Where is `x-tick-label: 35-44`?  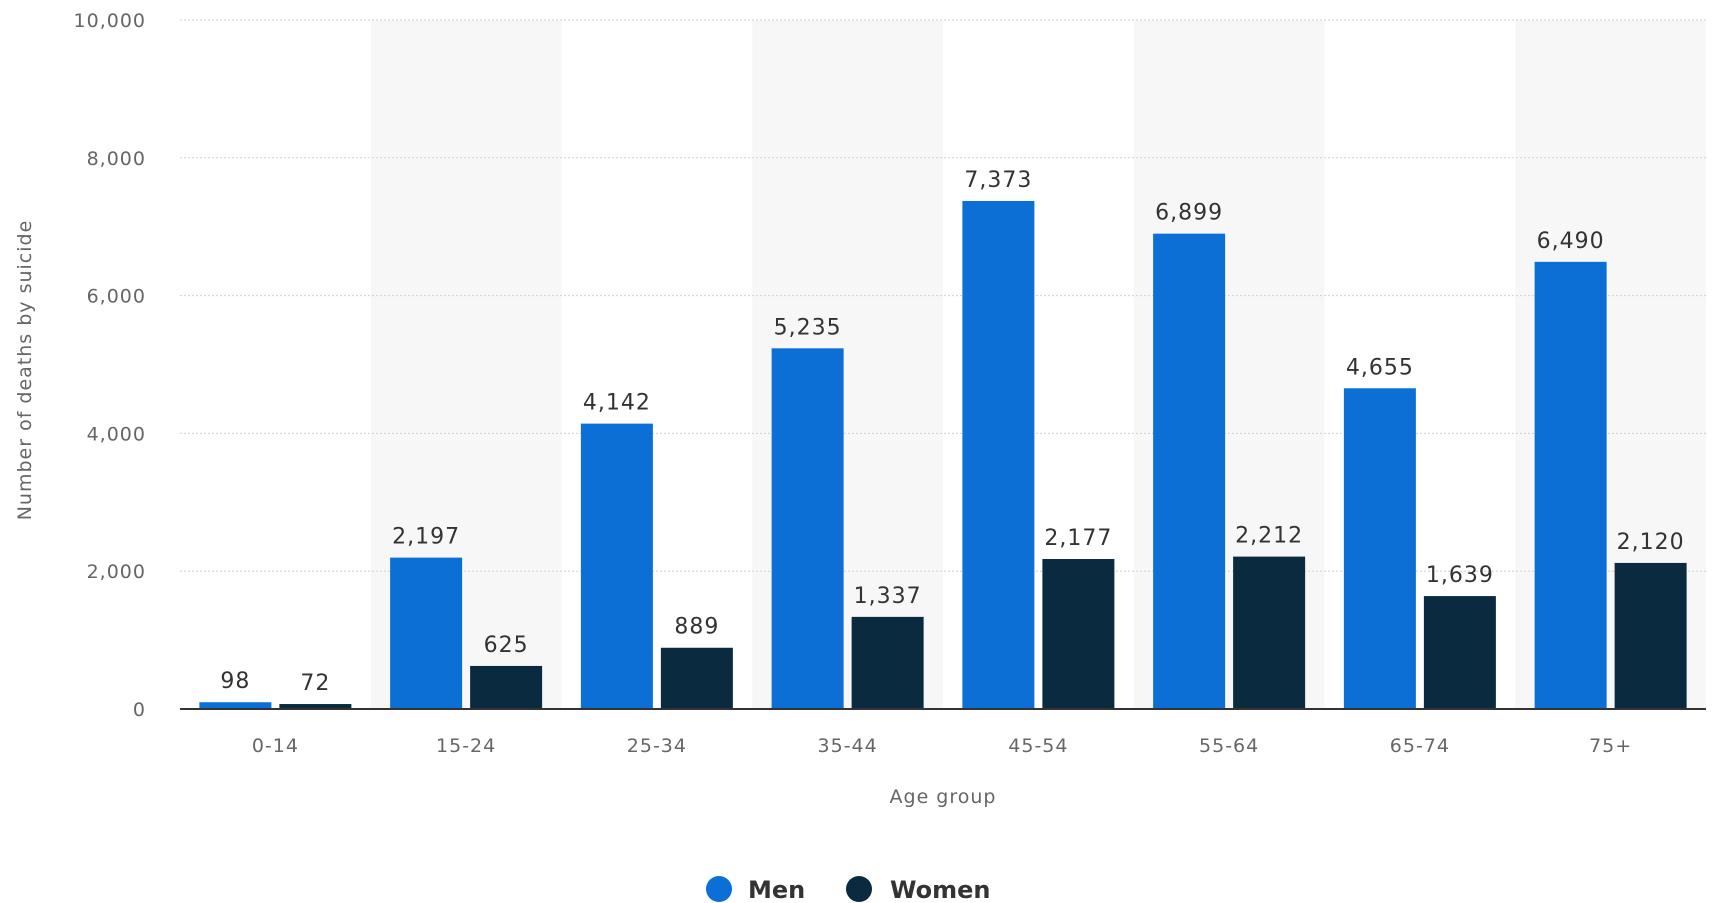
x-tick-label: 35-44 is located at coordinates (848, 746).